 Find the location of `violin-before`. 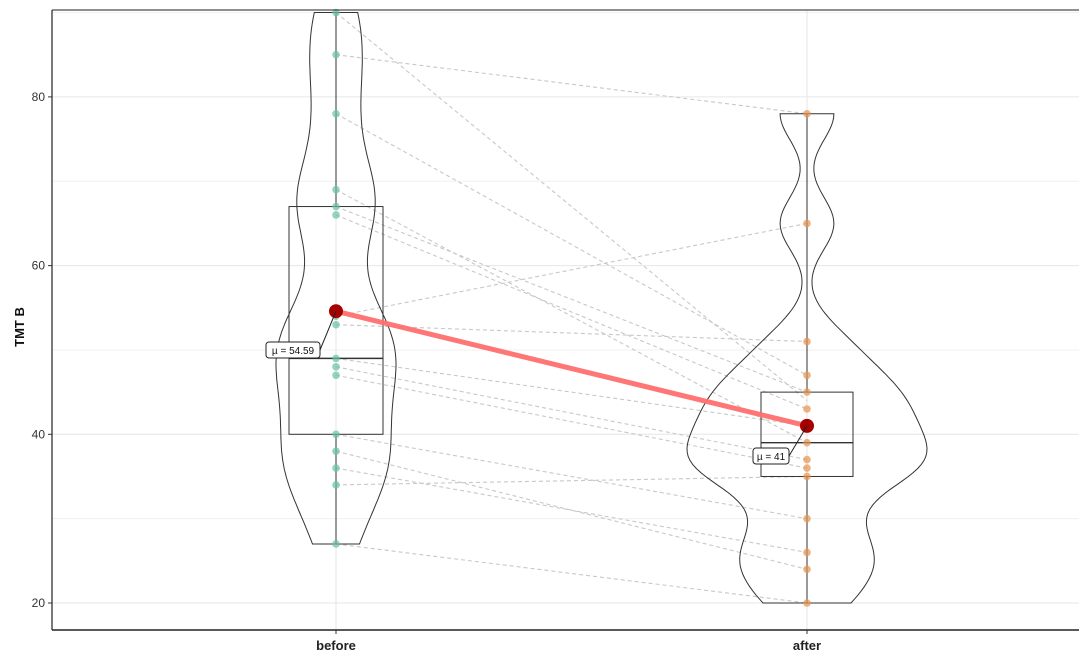

violin-before is located at coordinates (336, 278).